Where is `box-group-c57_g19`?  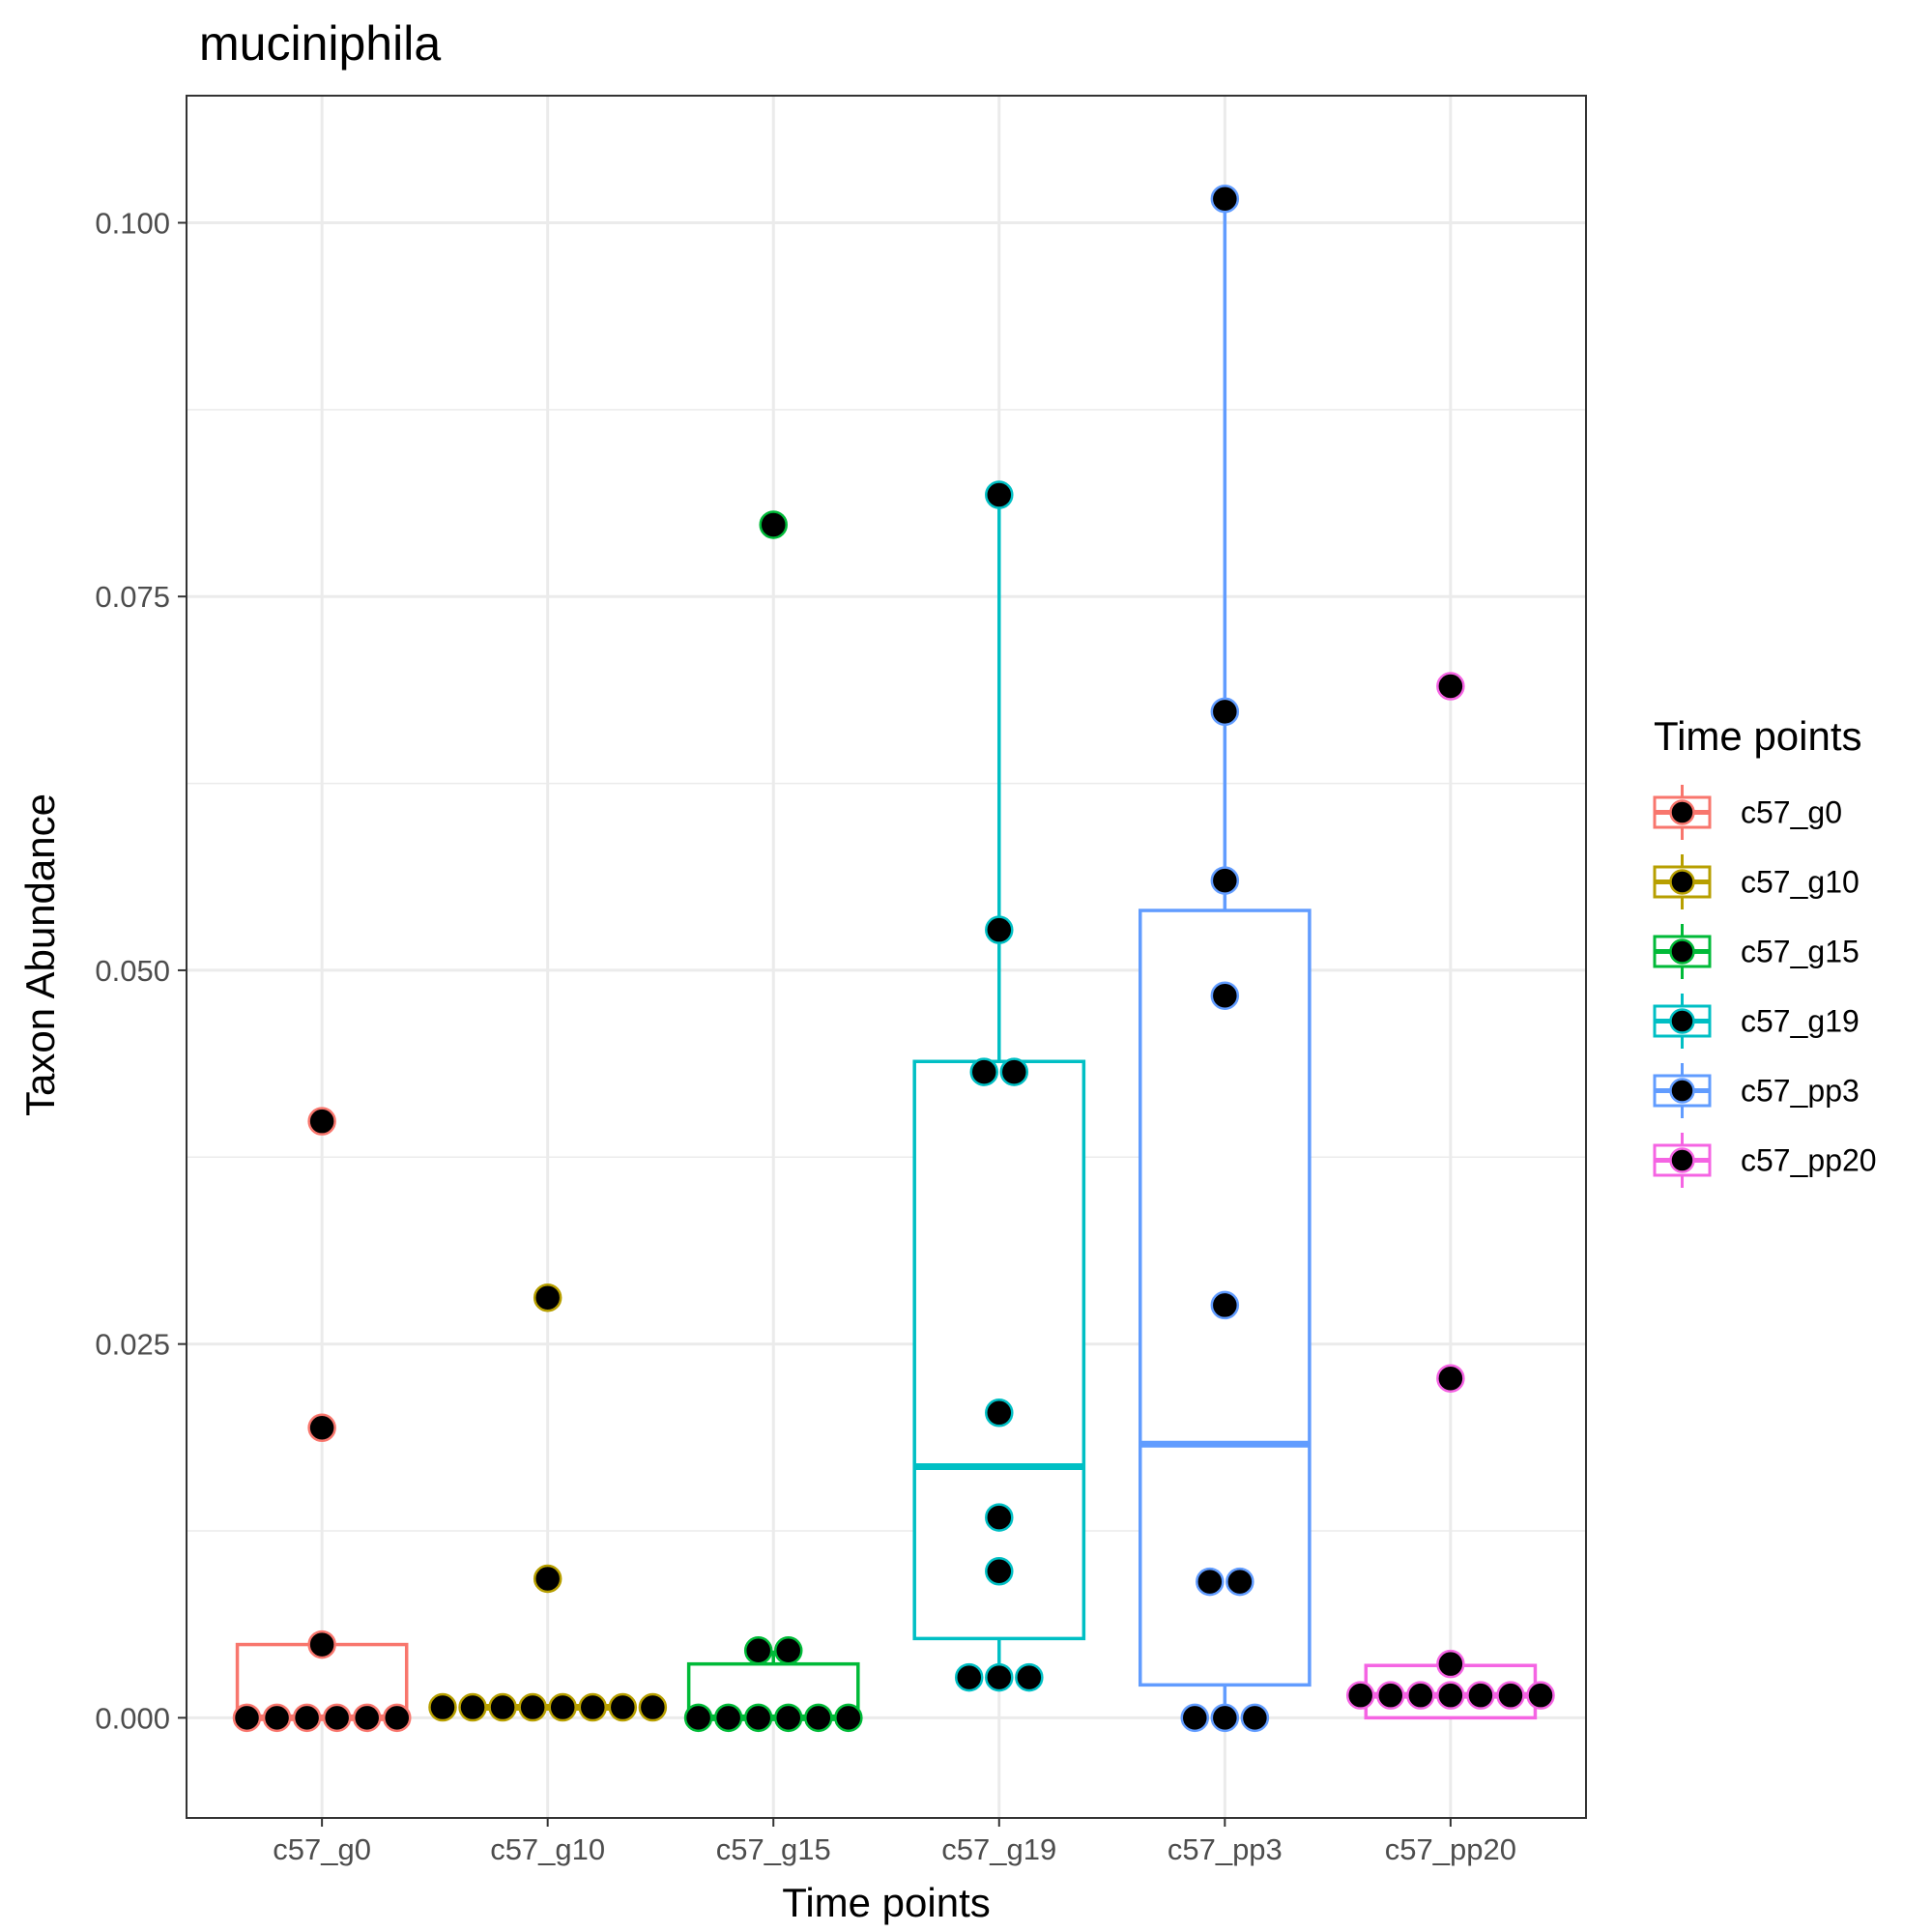 box-group-c57_g19 is located at coordinates (999, 1086).